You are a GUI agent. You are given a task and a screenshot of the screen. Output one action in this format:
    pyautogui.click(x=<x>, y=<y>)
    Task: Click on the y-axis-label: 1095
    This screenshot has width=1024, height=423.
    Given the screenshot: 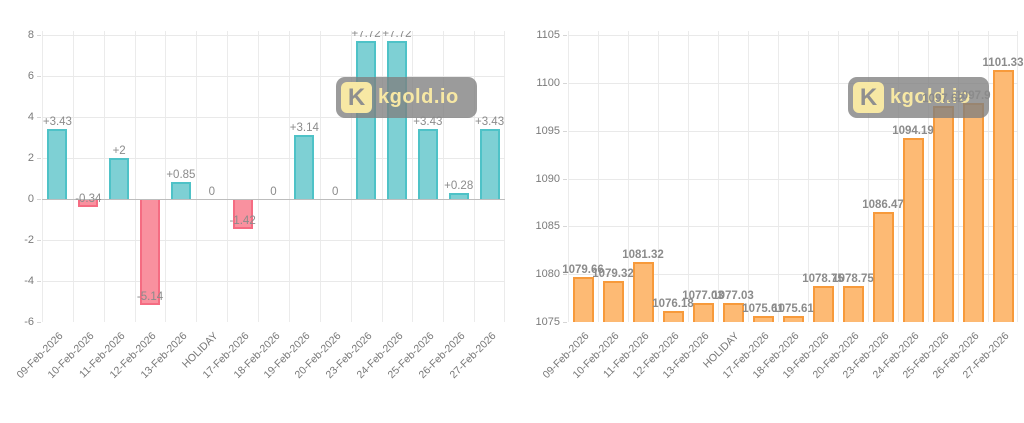 What is the action you would take?
    pyautogui.click(x=547, y=131)
    